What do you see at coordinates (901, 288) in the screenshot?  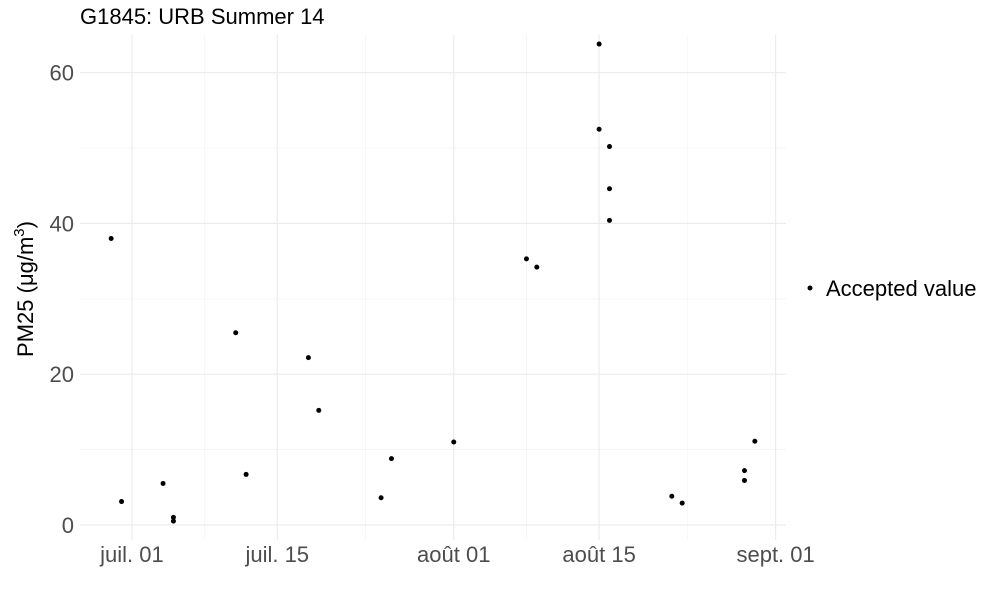 I see `legend-label-accepted-value: Accepted value` at bounding box center [901, 288].